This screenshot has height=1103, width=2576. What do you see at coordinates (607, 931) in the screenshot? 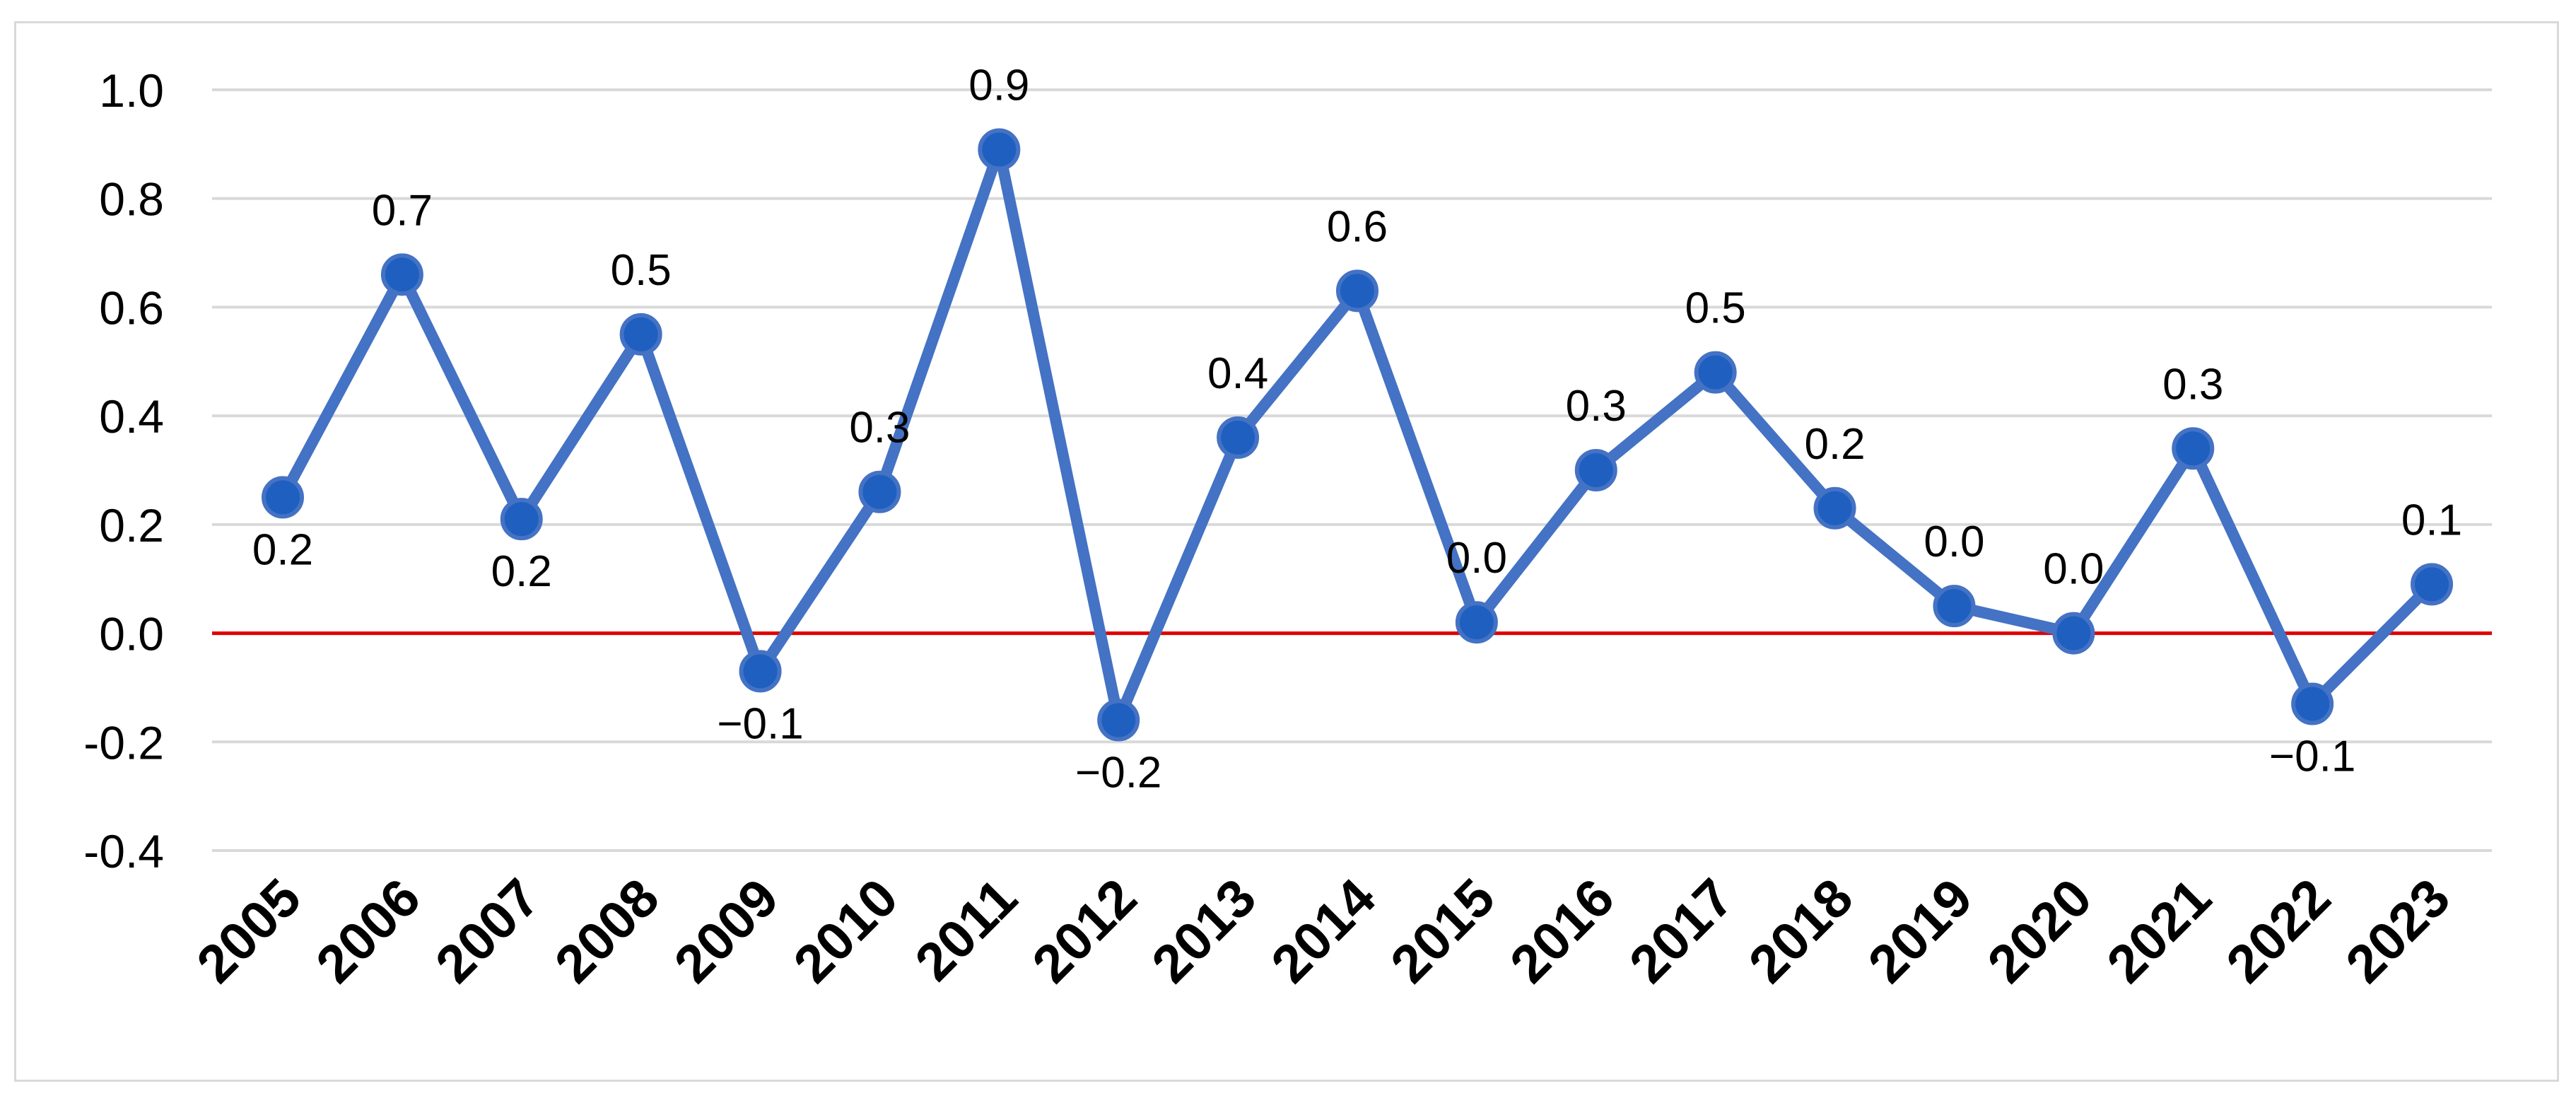
I see `x-tick-label: 2008` at bounding box center [607, 931].